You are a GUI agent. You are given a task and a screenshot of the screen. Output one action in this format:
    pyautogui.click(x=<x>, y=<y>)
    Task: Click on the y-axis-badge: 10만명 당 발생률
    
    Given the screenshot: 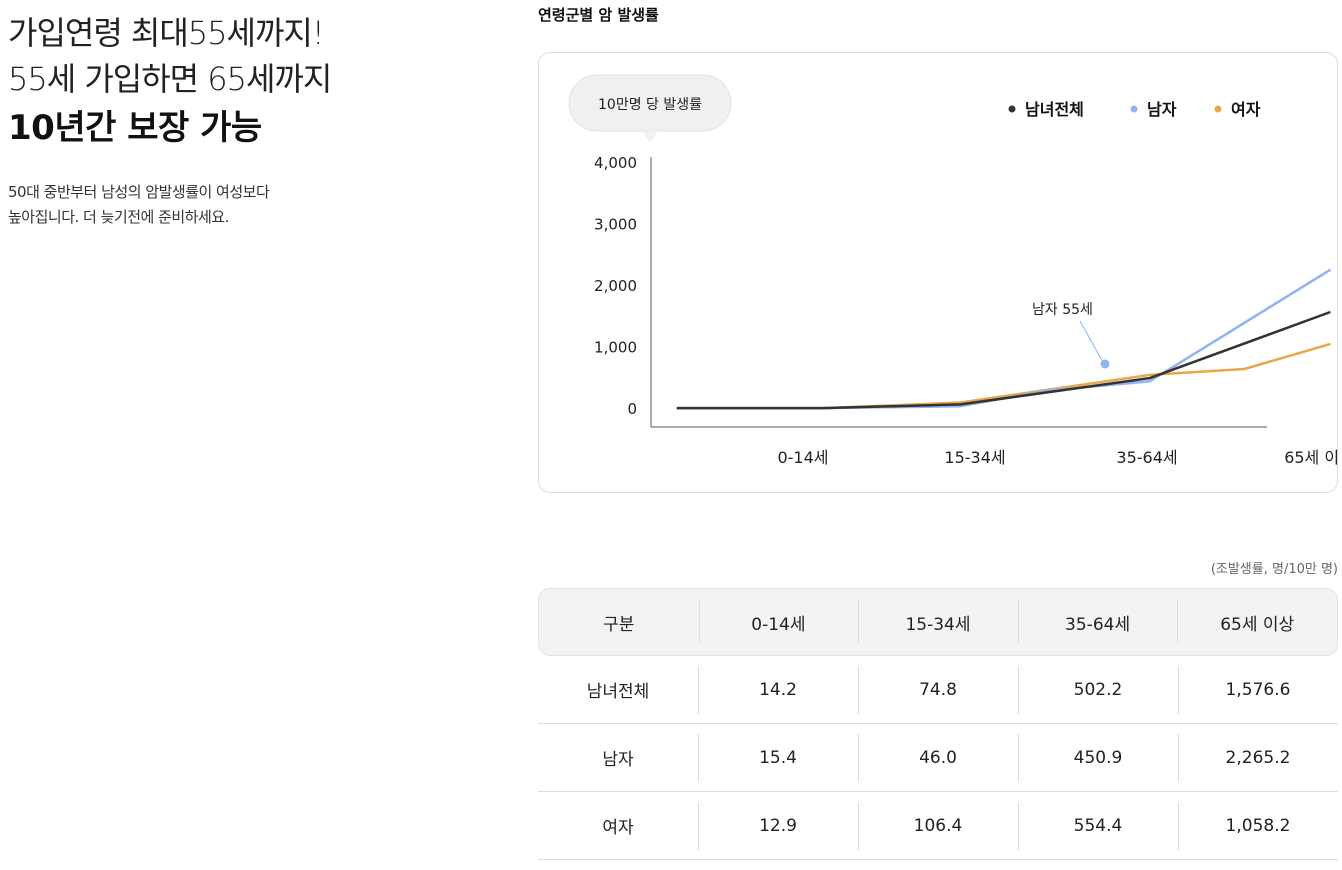 What is the action you would take?
    pyautogui.click(x=650, y=108)
    